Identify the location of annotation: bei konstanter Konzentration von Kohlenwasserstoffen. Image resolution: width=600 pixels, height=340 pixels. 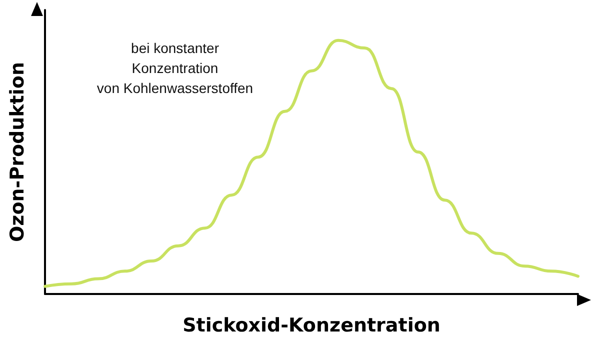
(175, 68).